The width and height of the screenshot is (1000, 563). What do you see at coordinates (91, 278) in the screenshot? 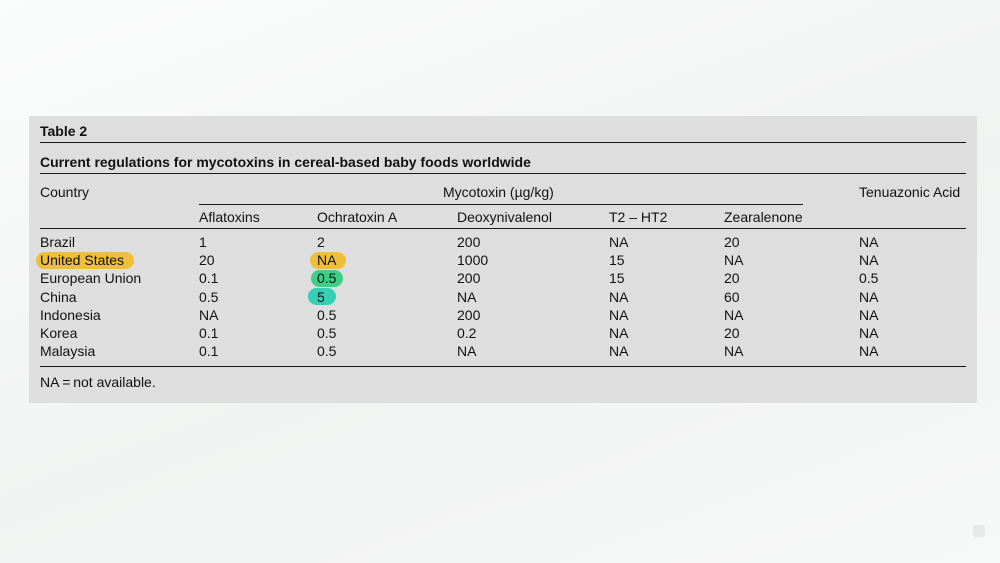
I see `row-country: European Union` at bounding box center [91, 278].